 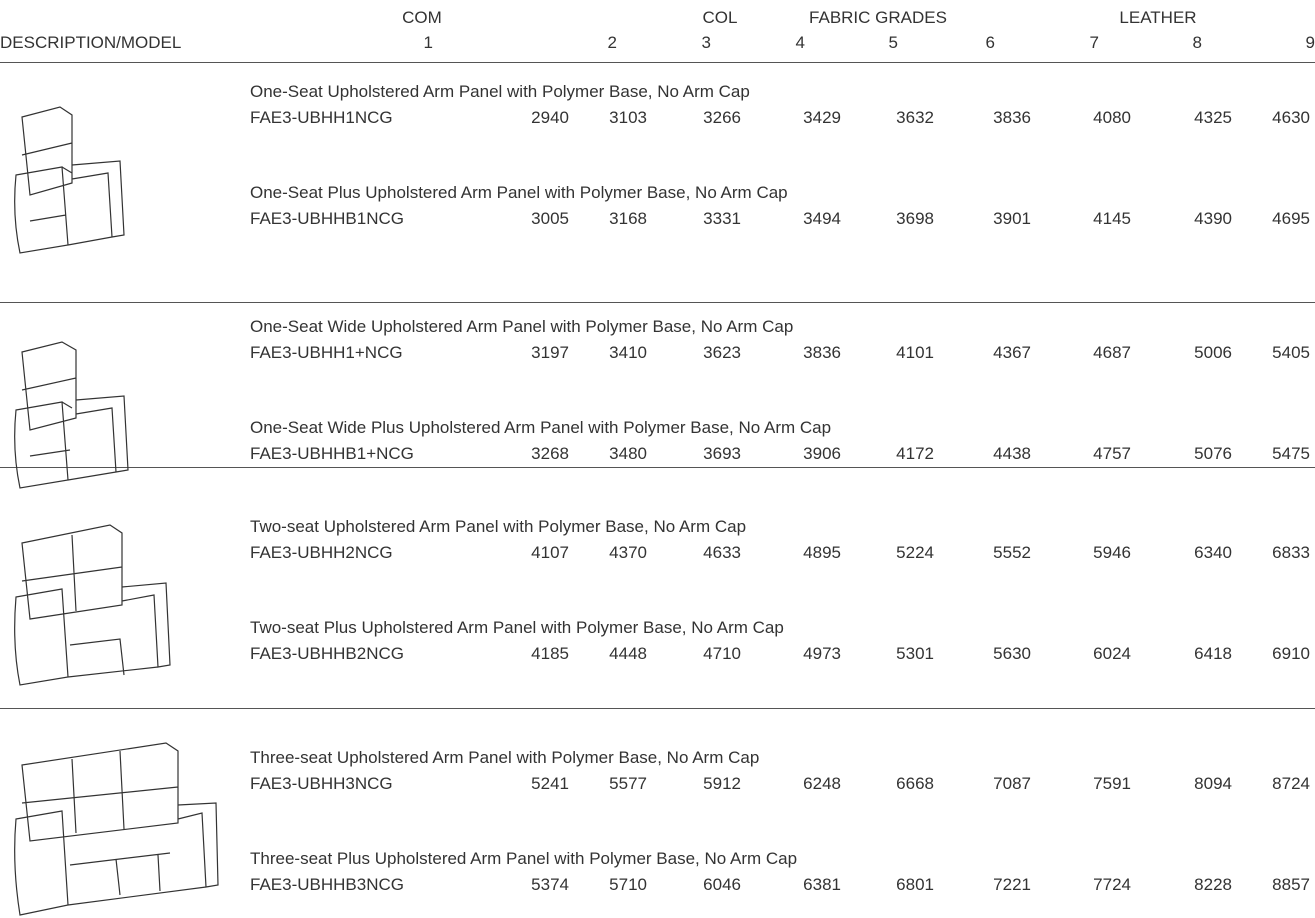 I want to click on price: 4633, so click(x=722, y=552).